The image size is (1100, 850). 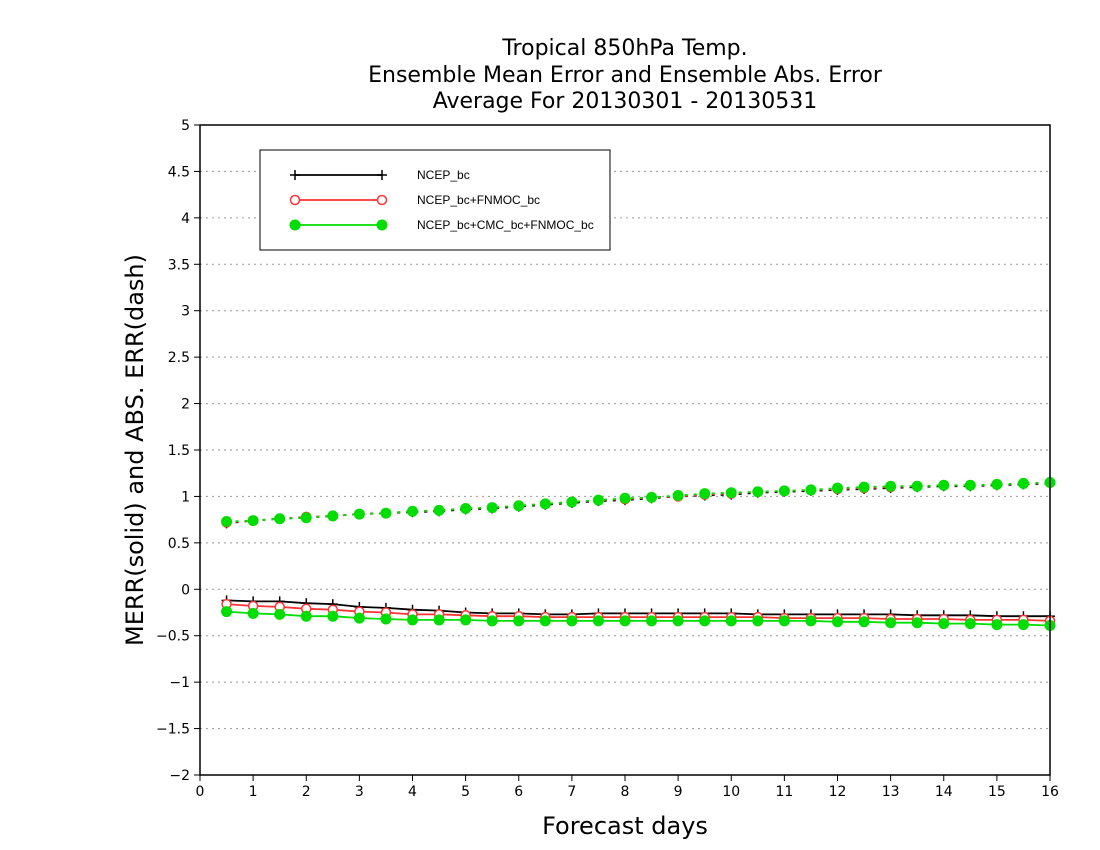 I want to click on chart-title-line-3: Average For 20130301 - 20130531, so click(x=625, y=101).